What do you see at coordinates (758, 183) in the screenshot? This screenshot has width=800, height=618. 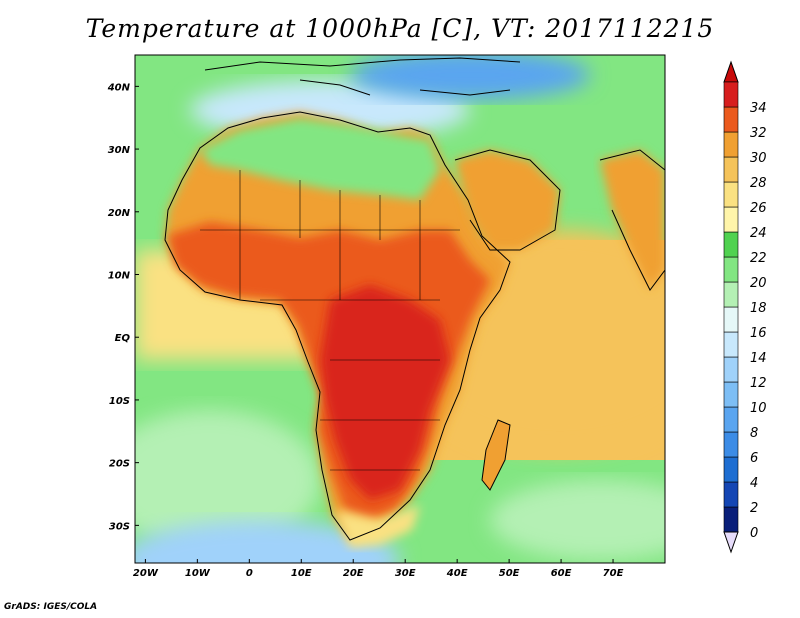 I see `colorbar-level-label: 28` at bounding box center [758, 183].